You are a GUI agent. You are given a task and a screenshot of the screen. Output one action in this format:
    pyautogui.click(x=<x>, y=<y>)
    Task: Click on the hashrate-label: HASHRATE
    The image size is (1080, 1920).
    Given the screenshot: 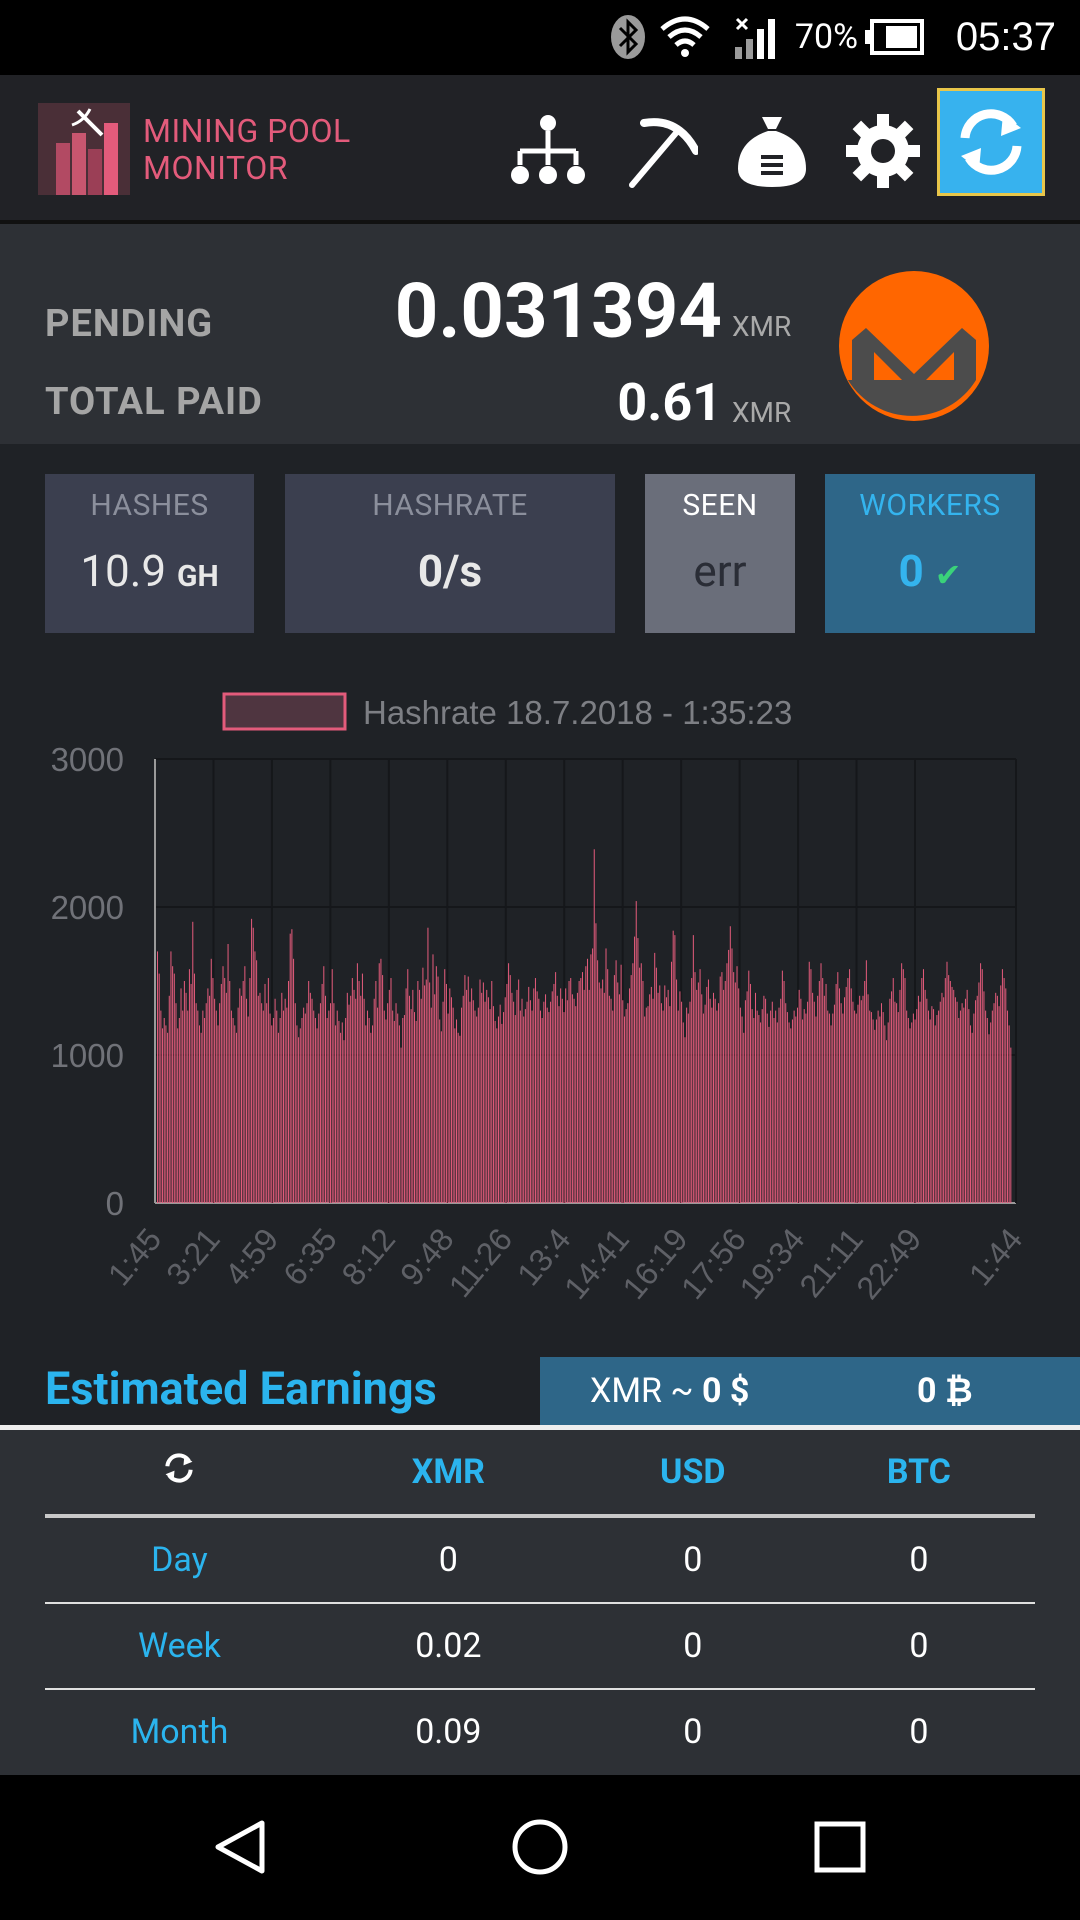 What is the action you would take?
    pyautogui.click(x=450, y=505)
    